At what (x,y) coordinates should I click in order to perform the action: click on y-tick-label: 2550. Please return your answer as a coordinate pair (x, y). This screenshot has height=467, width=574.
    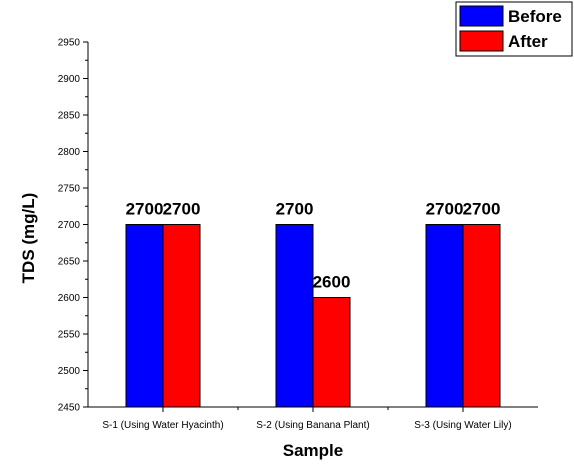
    Looking at the image, I should click on (69, 335).